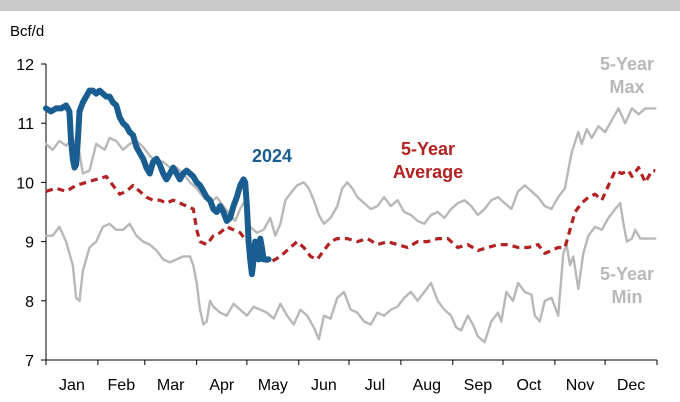 This screenshot has height=402, width=680. I want to click on y-tick-label: 7, so click(29, 361).